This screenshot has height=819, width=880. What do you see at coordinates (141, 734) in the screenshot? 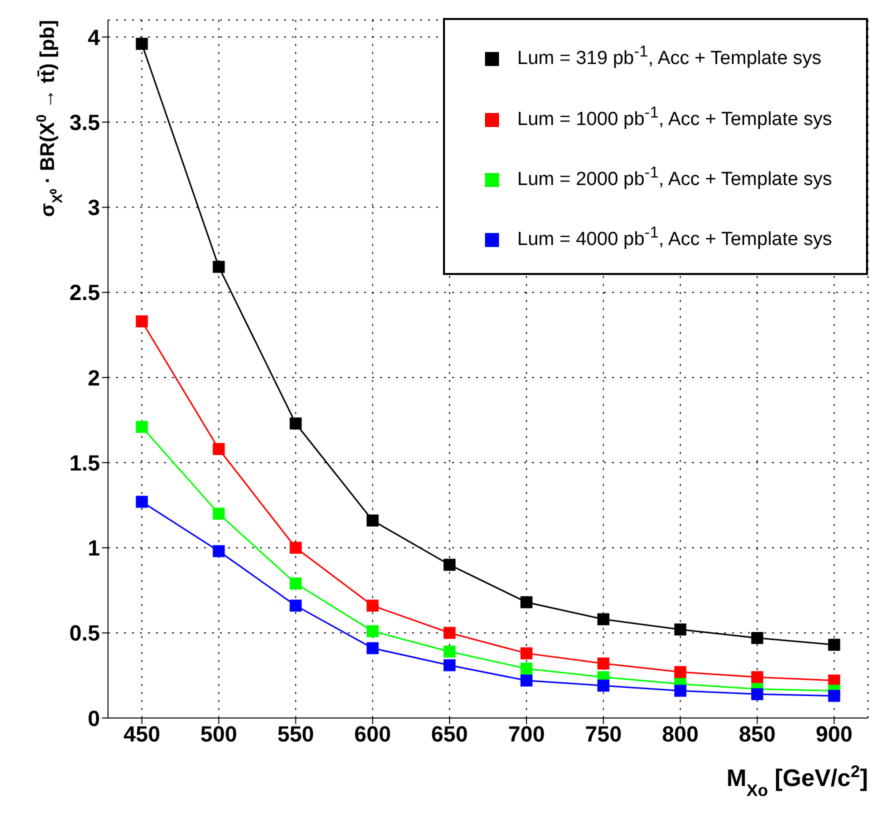
I see `x-tick-label: 450` at bounding box center [141, 734].